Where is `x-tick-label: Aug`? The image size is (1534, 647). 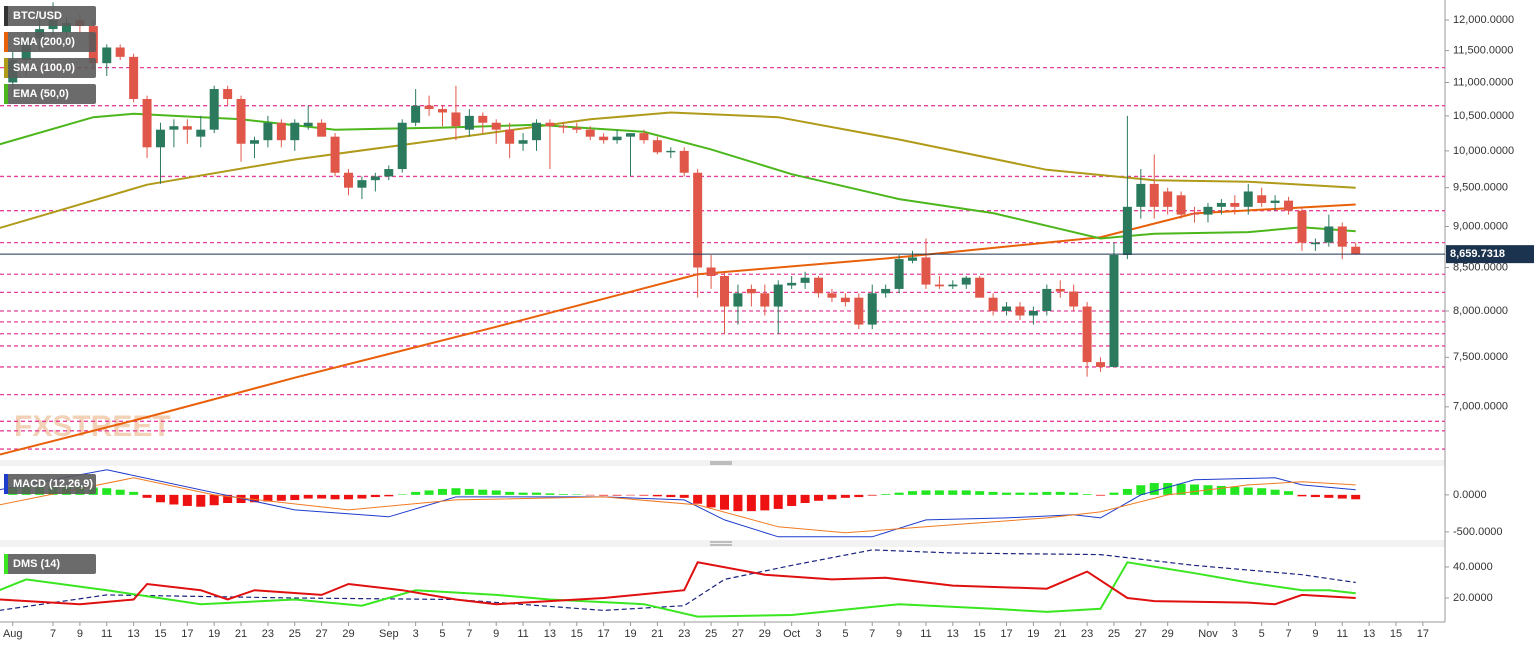
x-tick-label: Aug is located at coordinates (13, 634).